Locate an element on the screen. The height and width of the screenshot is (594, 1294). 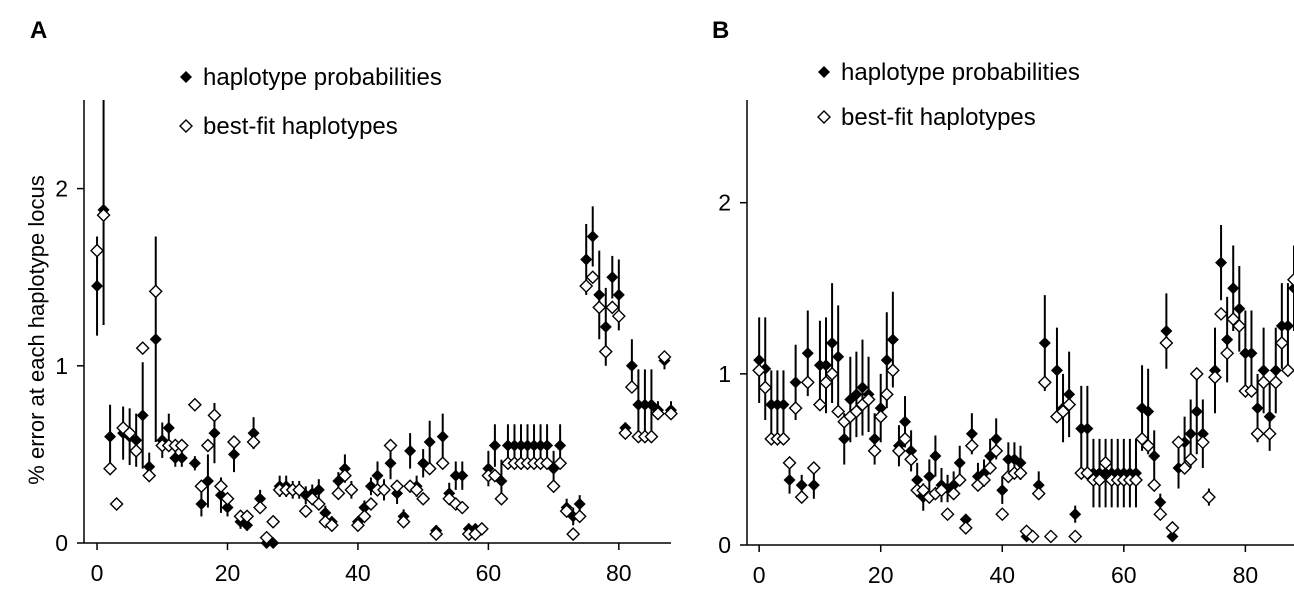
legend-marker-open is located at coordinates (824, 117).